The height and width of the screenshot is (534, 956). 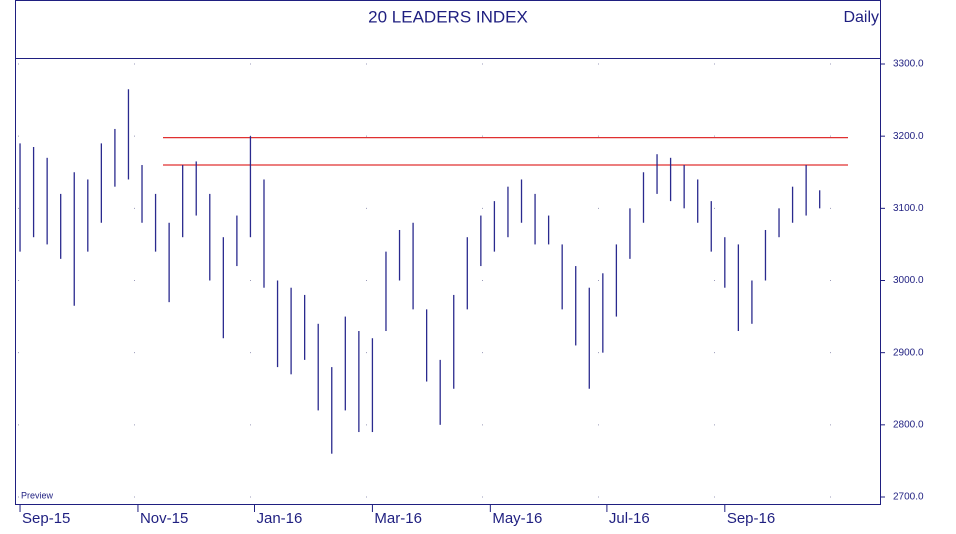 What do you see at coordinates (908, 64) in the screenshot?
I see `y-tick-label: 3300.0` at bounding box center [908, 64].